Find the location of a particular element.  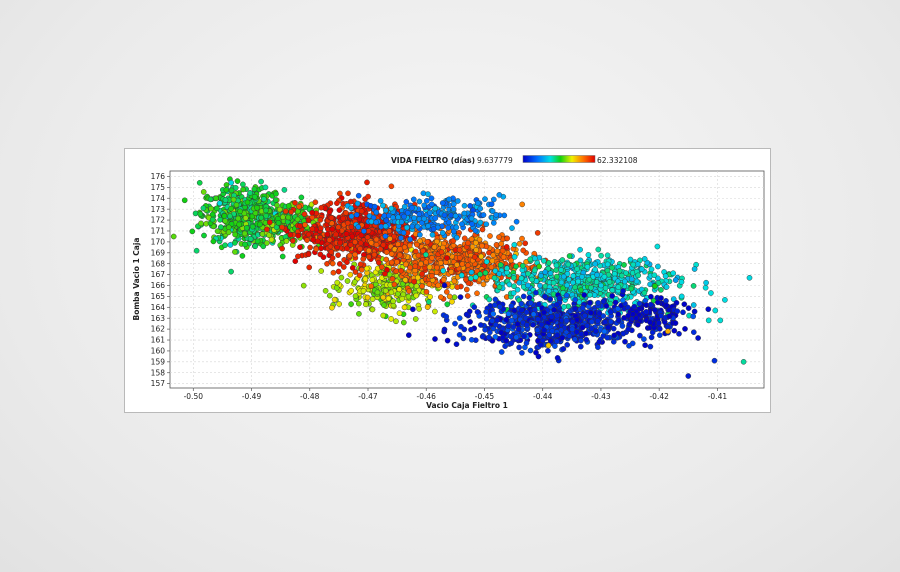

y-tick-label: 170 is located at coordinates (158, 241).